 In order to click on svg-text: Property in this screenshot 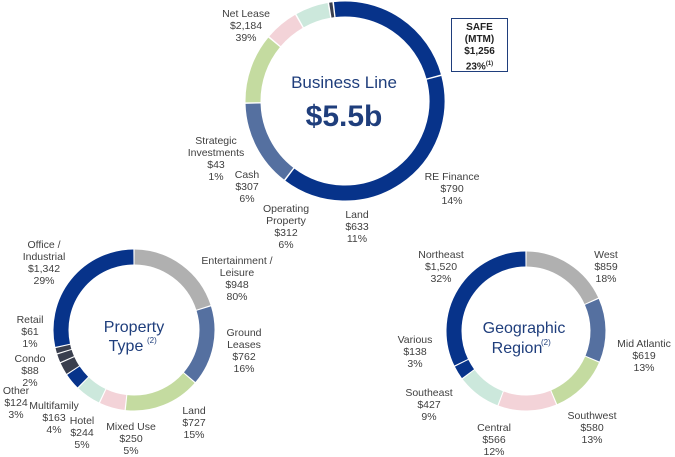, I will do `click(286, 221)`.